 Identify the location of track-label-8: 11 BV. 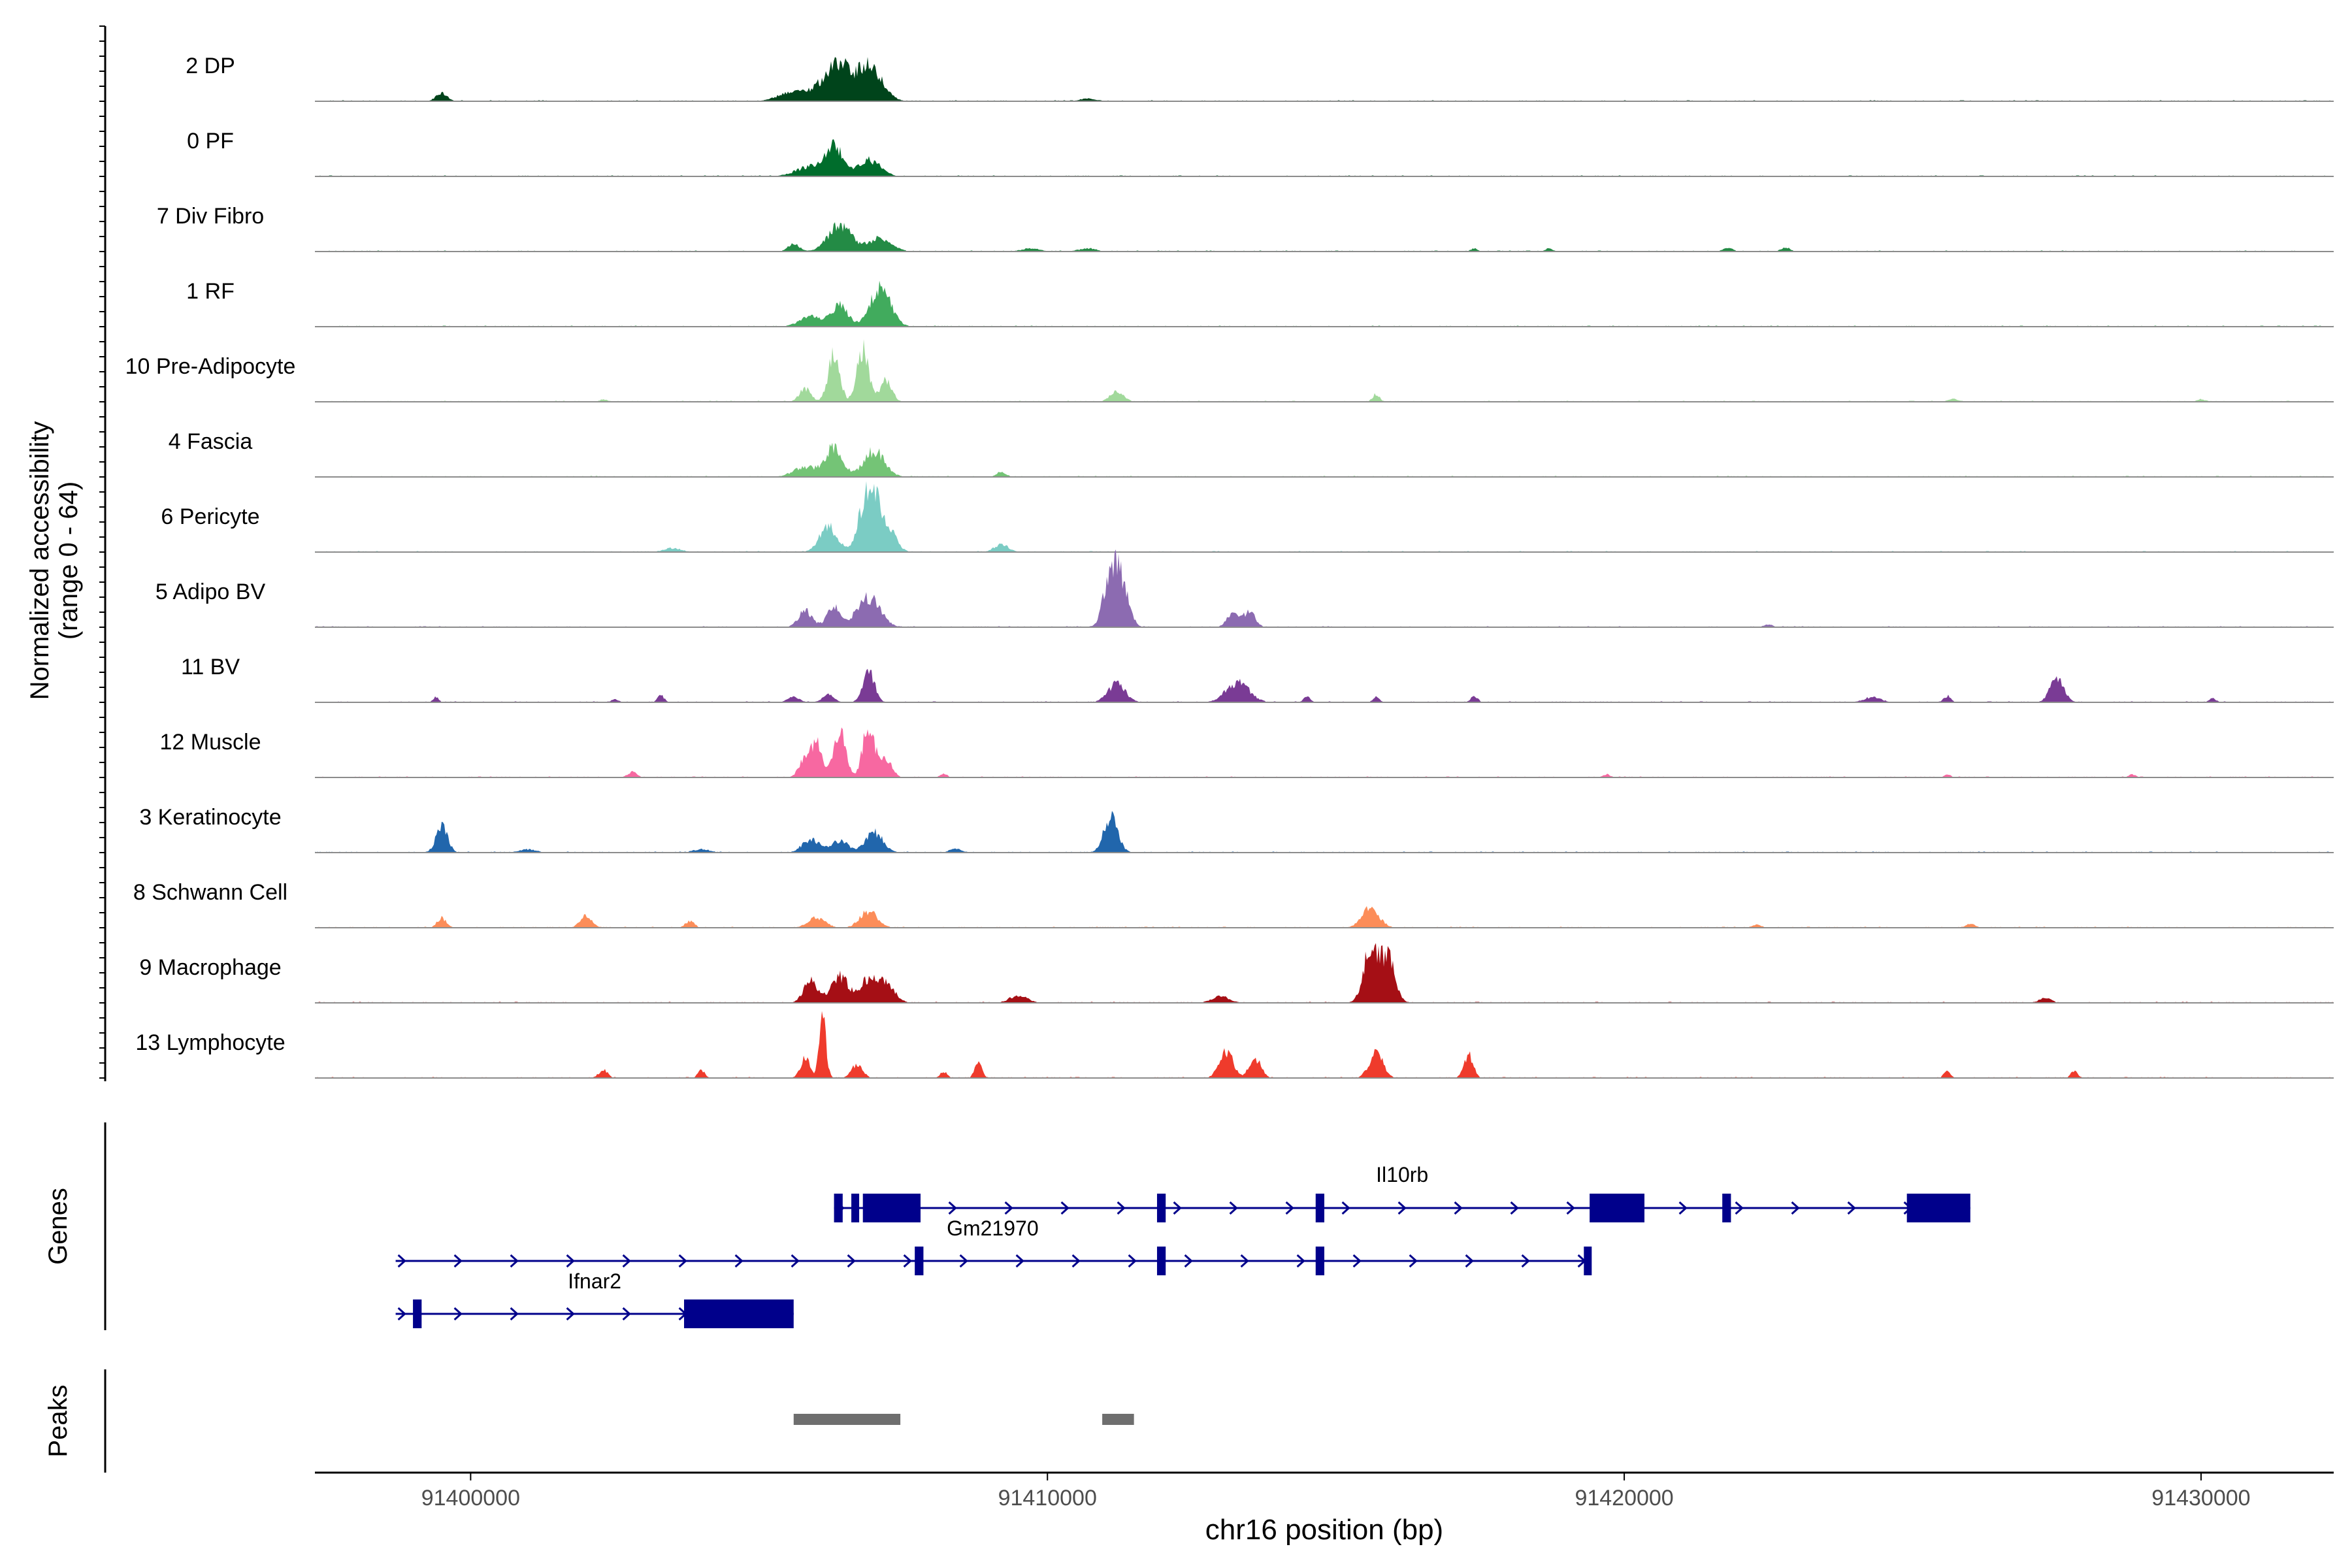
(210, 667).